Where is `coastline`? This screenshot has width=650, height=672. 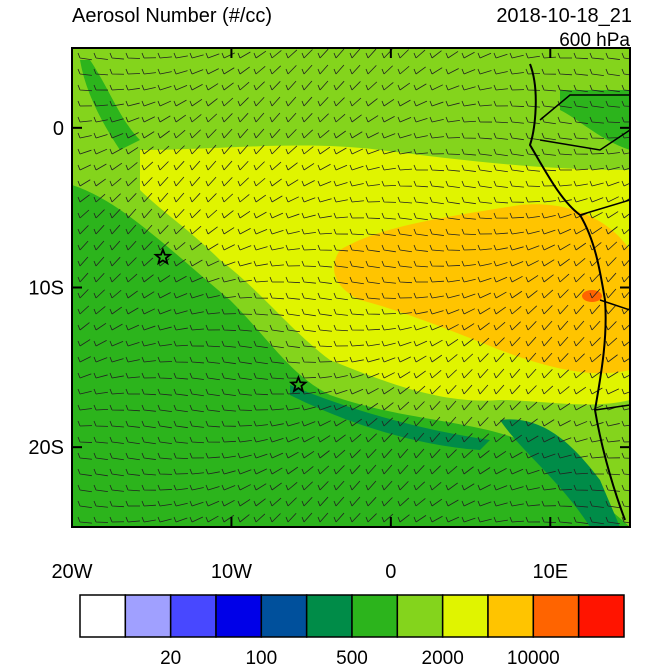 coastline is located at coordinates (577, 292).